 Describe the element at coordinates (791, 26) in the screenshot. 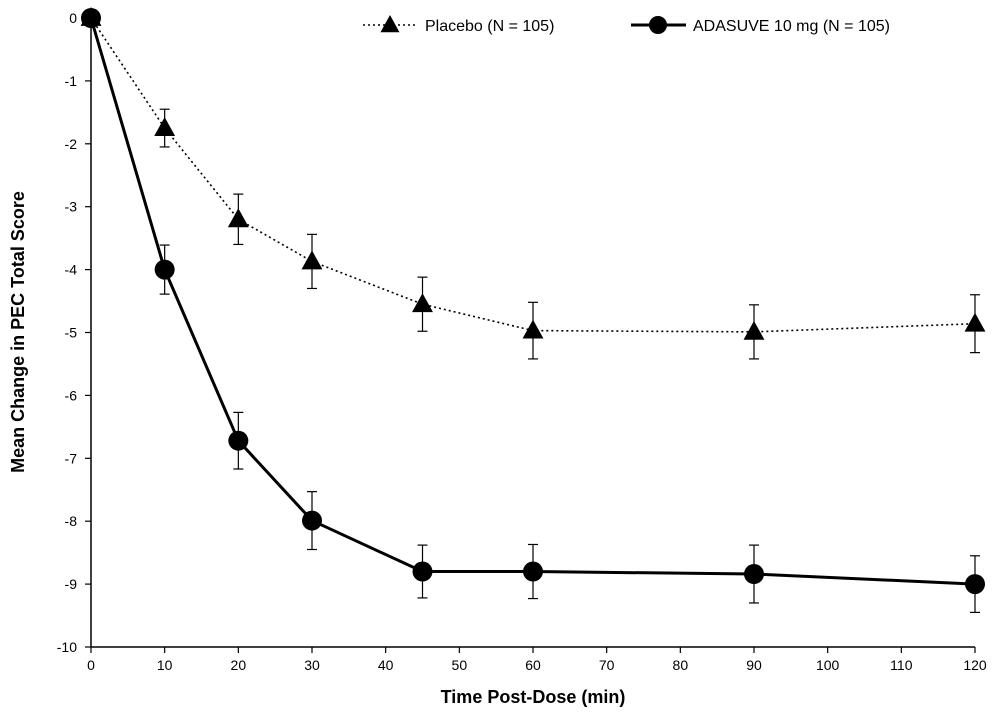

I see `legend-label: ADASUVE 10 mg (N = 105)` at that location.